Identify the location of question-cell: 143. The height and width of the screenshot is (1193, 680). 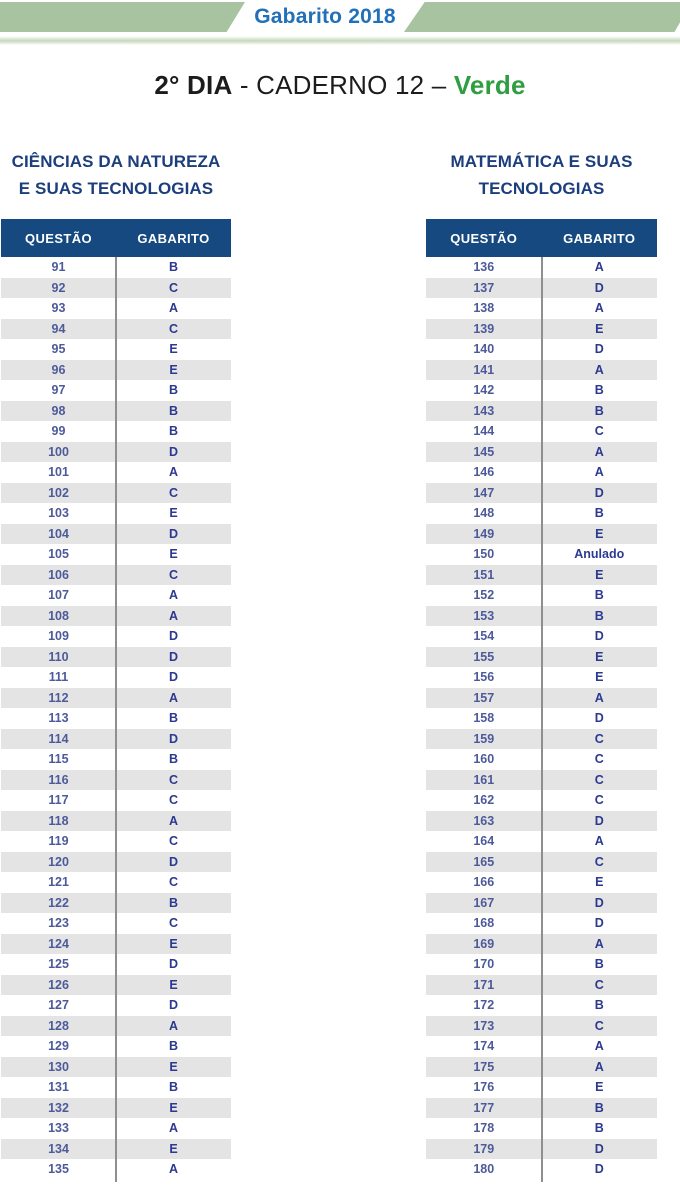
(484, 410).